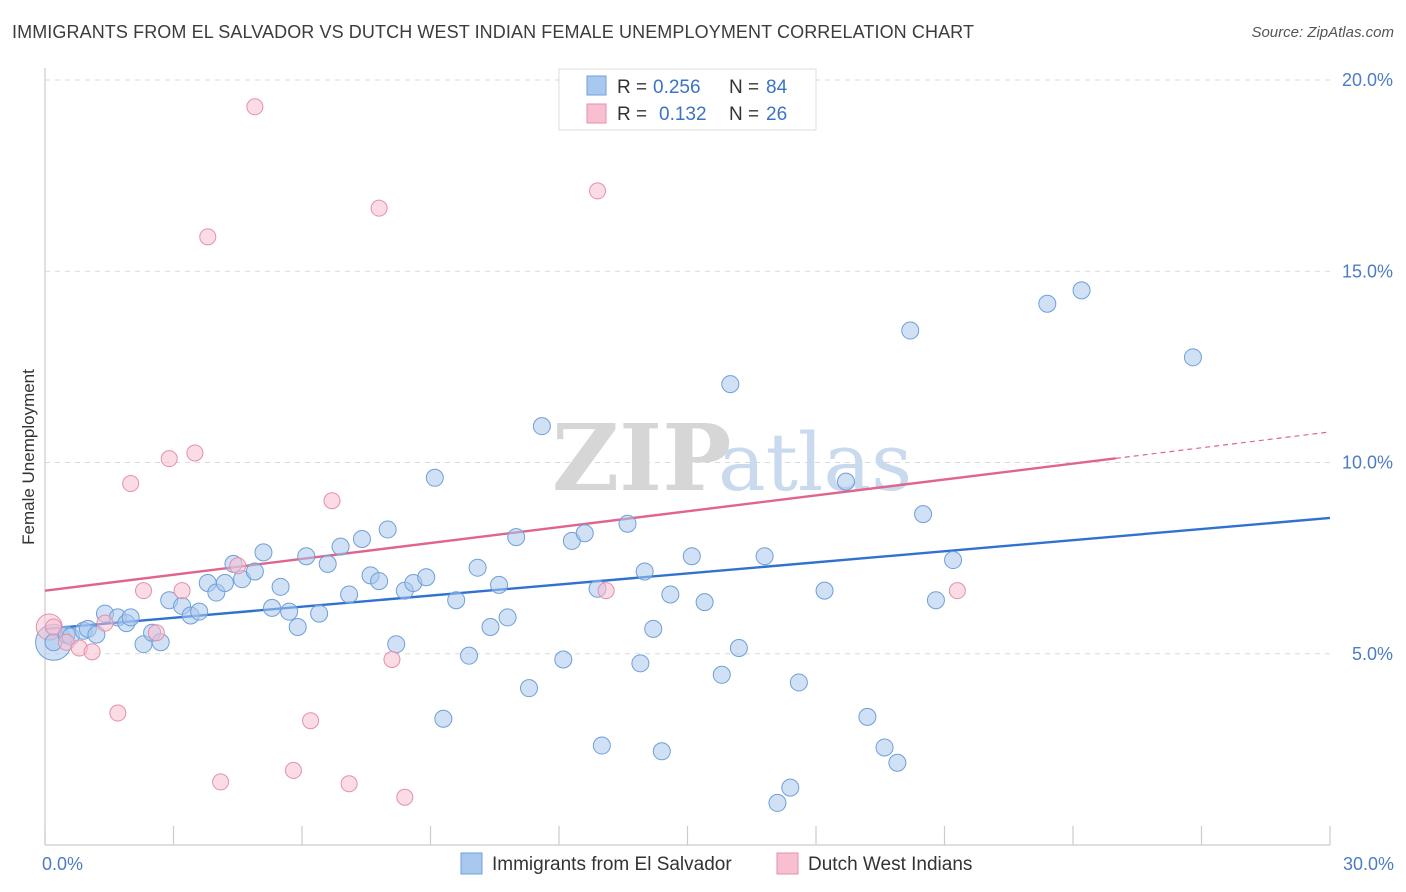 The width and height of the screenshot is (1406, 892). I want to click on stats-r-value-1: 0.256, so click(677, 87).